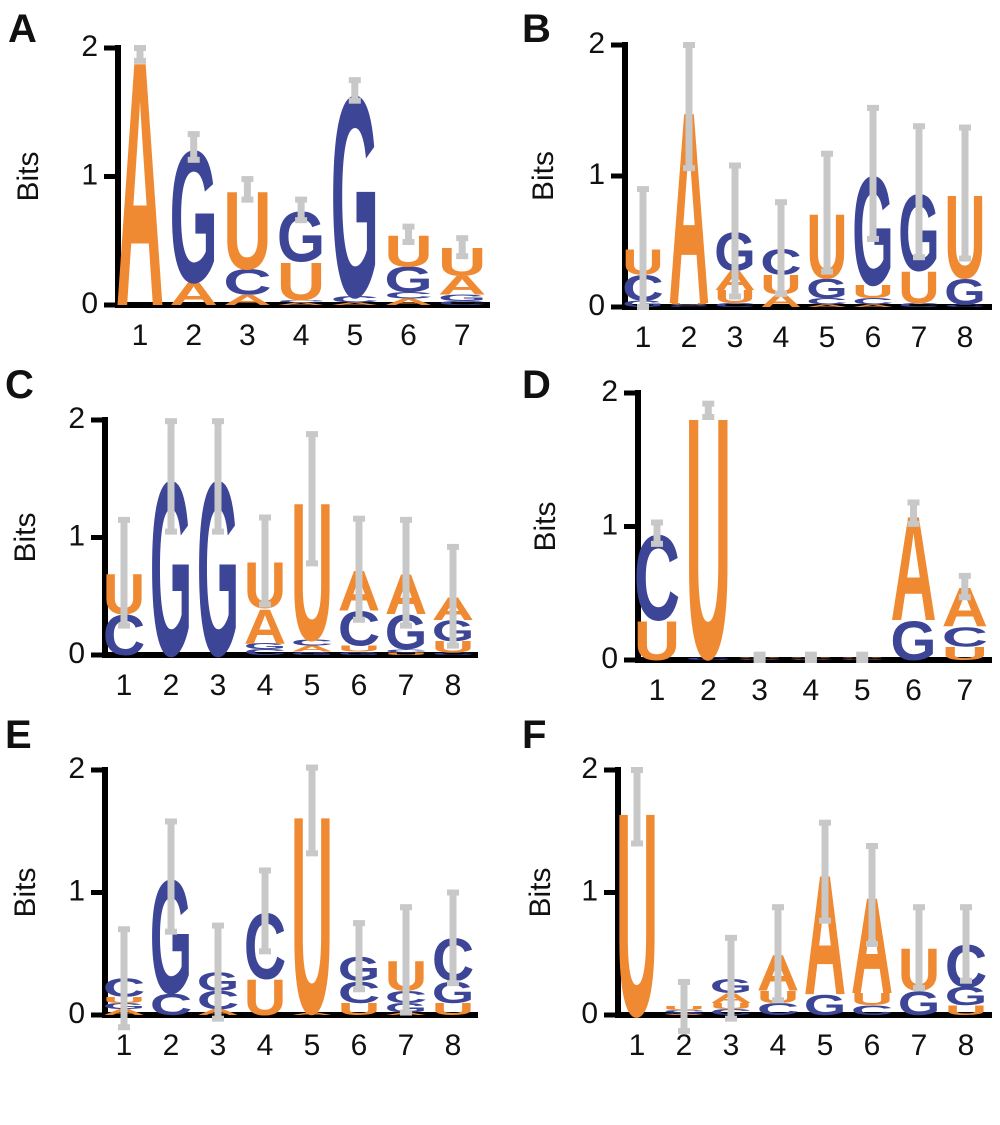 The image size is (1000, 1125). I want to click on panel-label: E, so click(18, 735).